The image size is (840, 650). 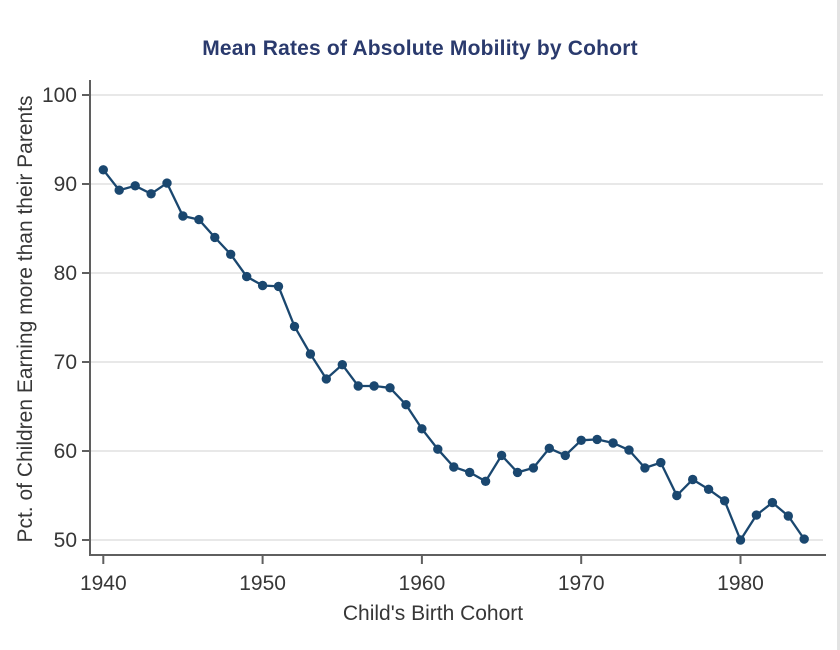 What do you see at coordinates (65, 362) in the screenshot?
I see `y-tick-label: 70` at bounding box center [65, 362].